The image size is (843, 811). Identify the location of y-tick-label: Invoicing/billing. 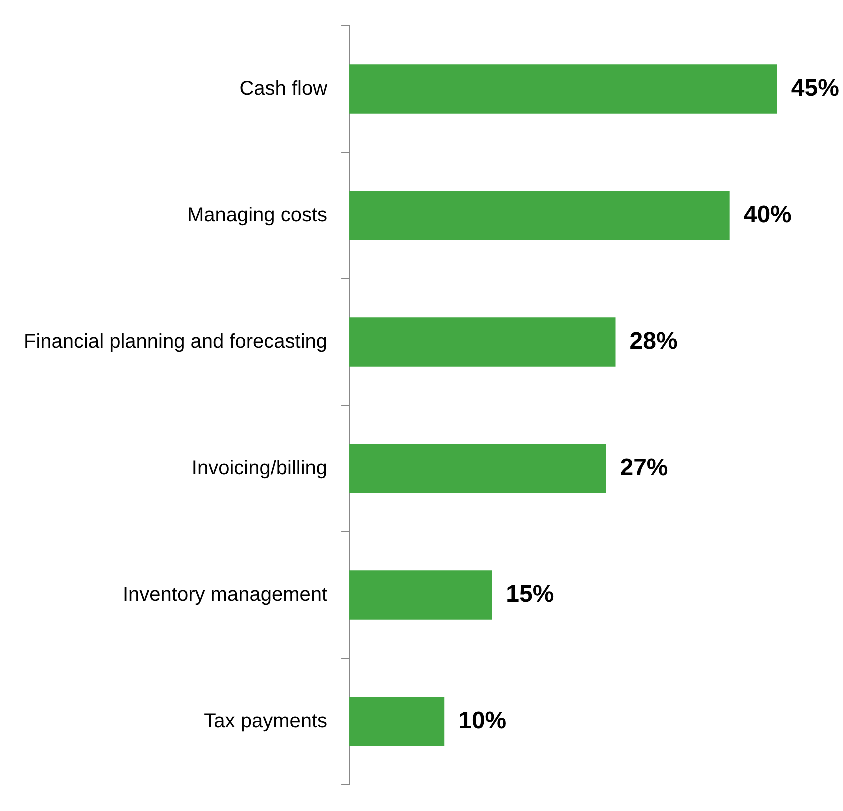
(260, 468).